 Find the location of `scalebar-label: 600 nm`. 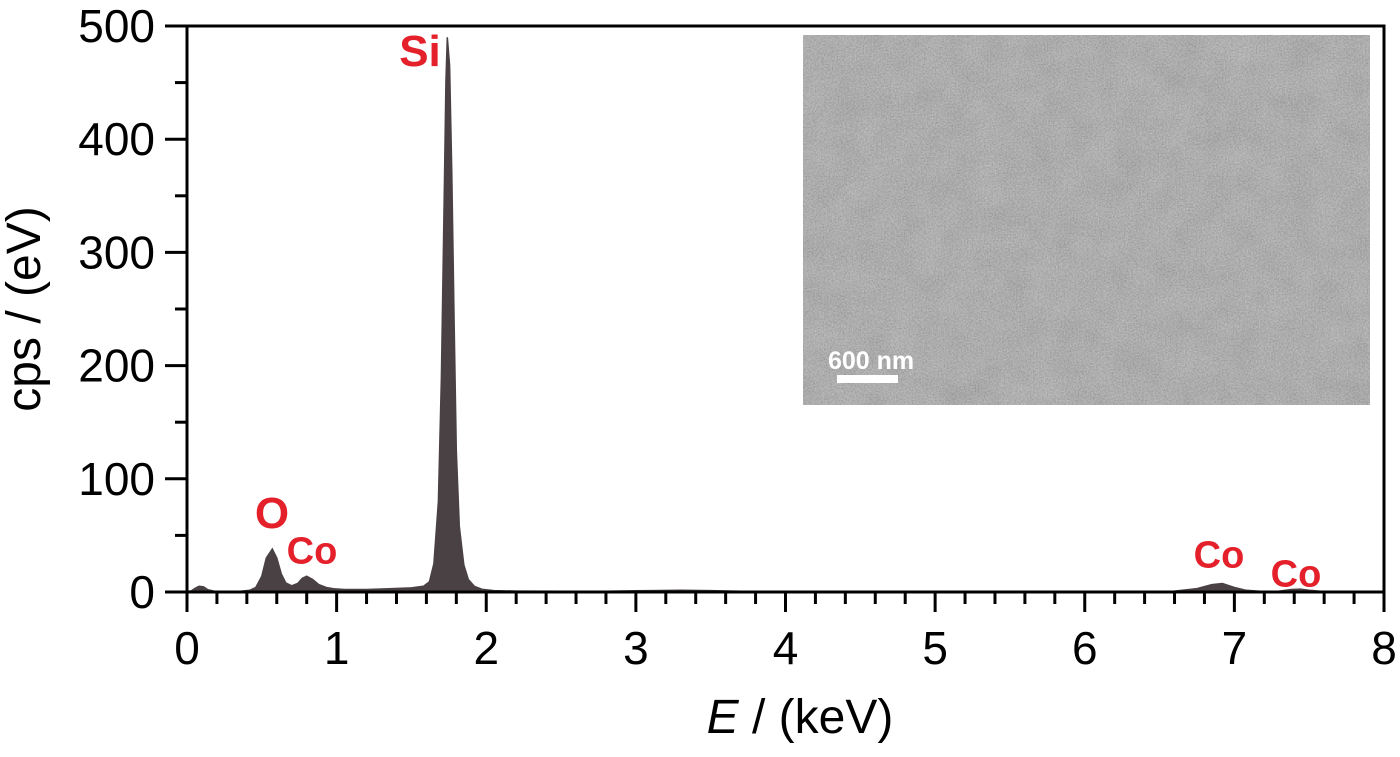

scalebar-label: 600 nm is located at coordinates (871, 361).